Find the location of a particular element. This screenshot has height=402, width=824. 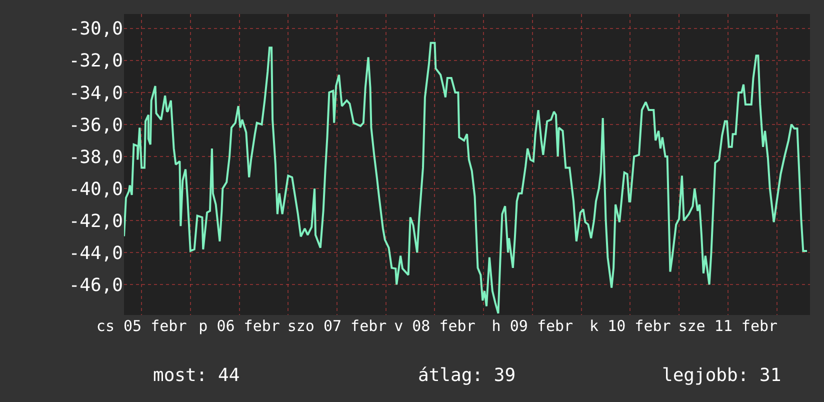

y-tick-label: -36,0 is located at coordinates (95, 125).